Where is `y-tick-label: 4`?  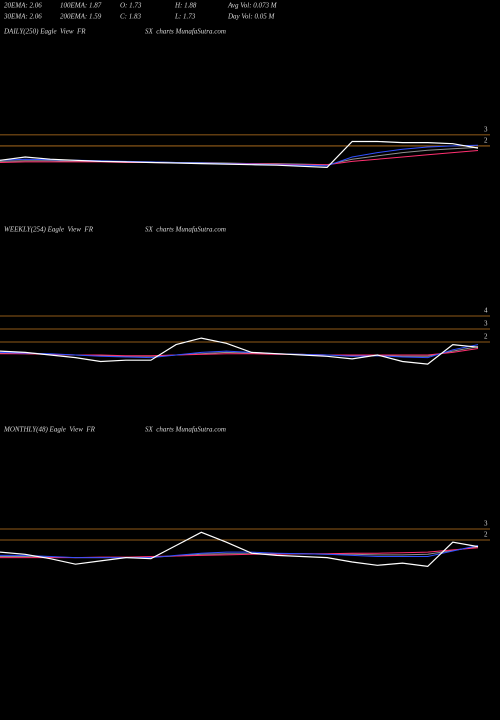 y-tick-label: 4 is located at coordinates (486, 311).